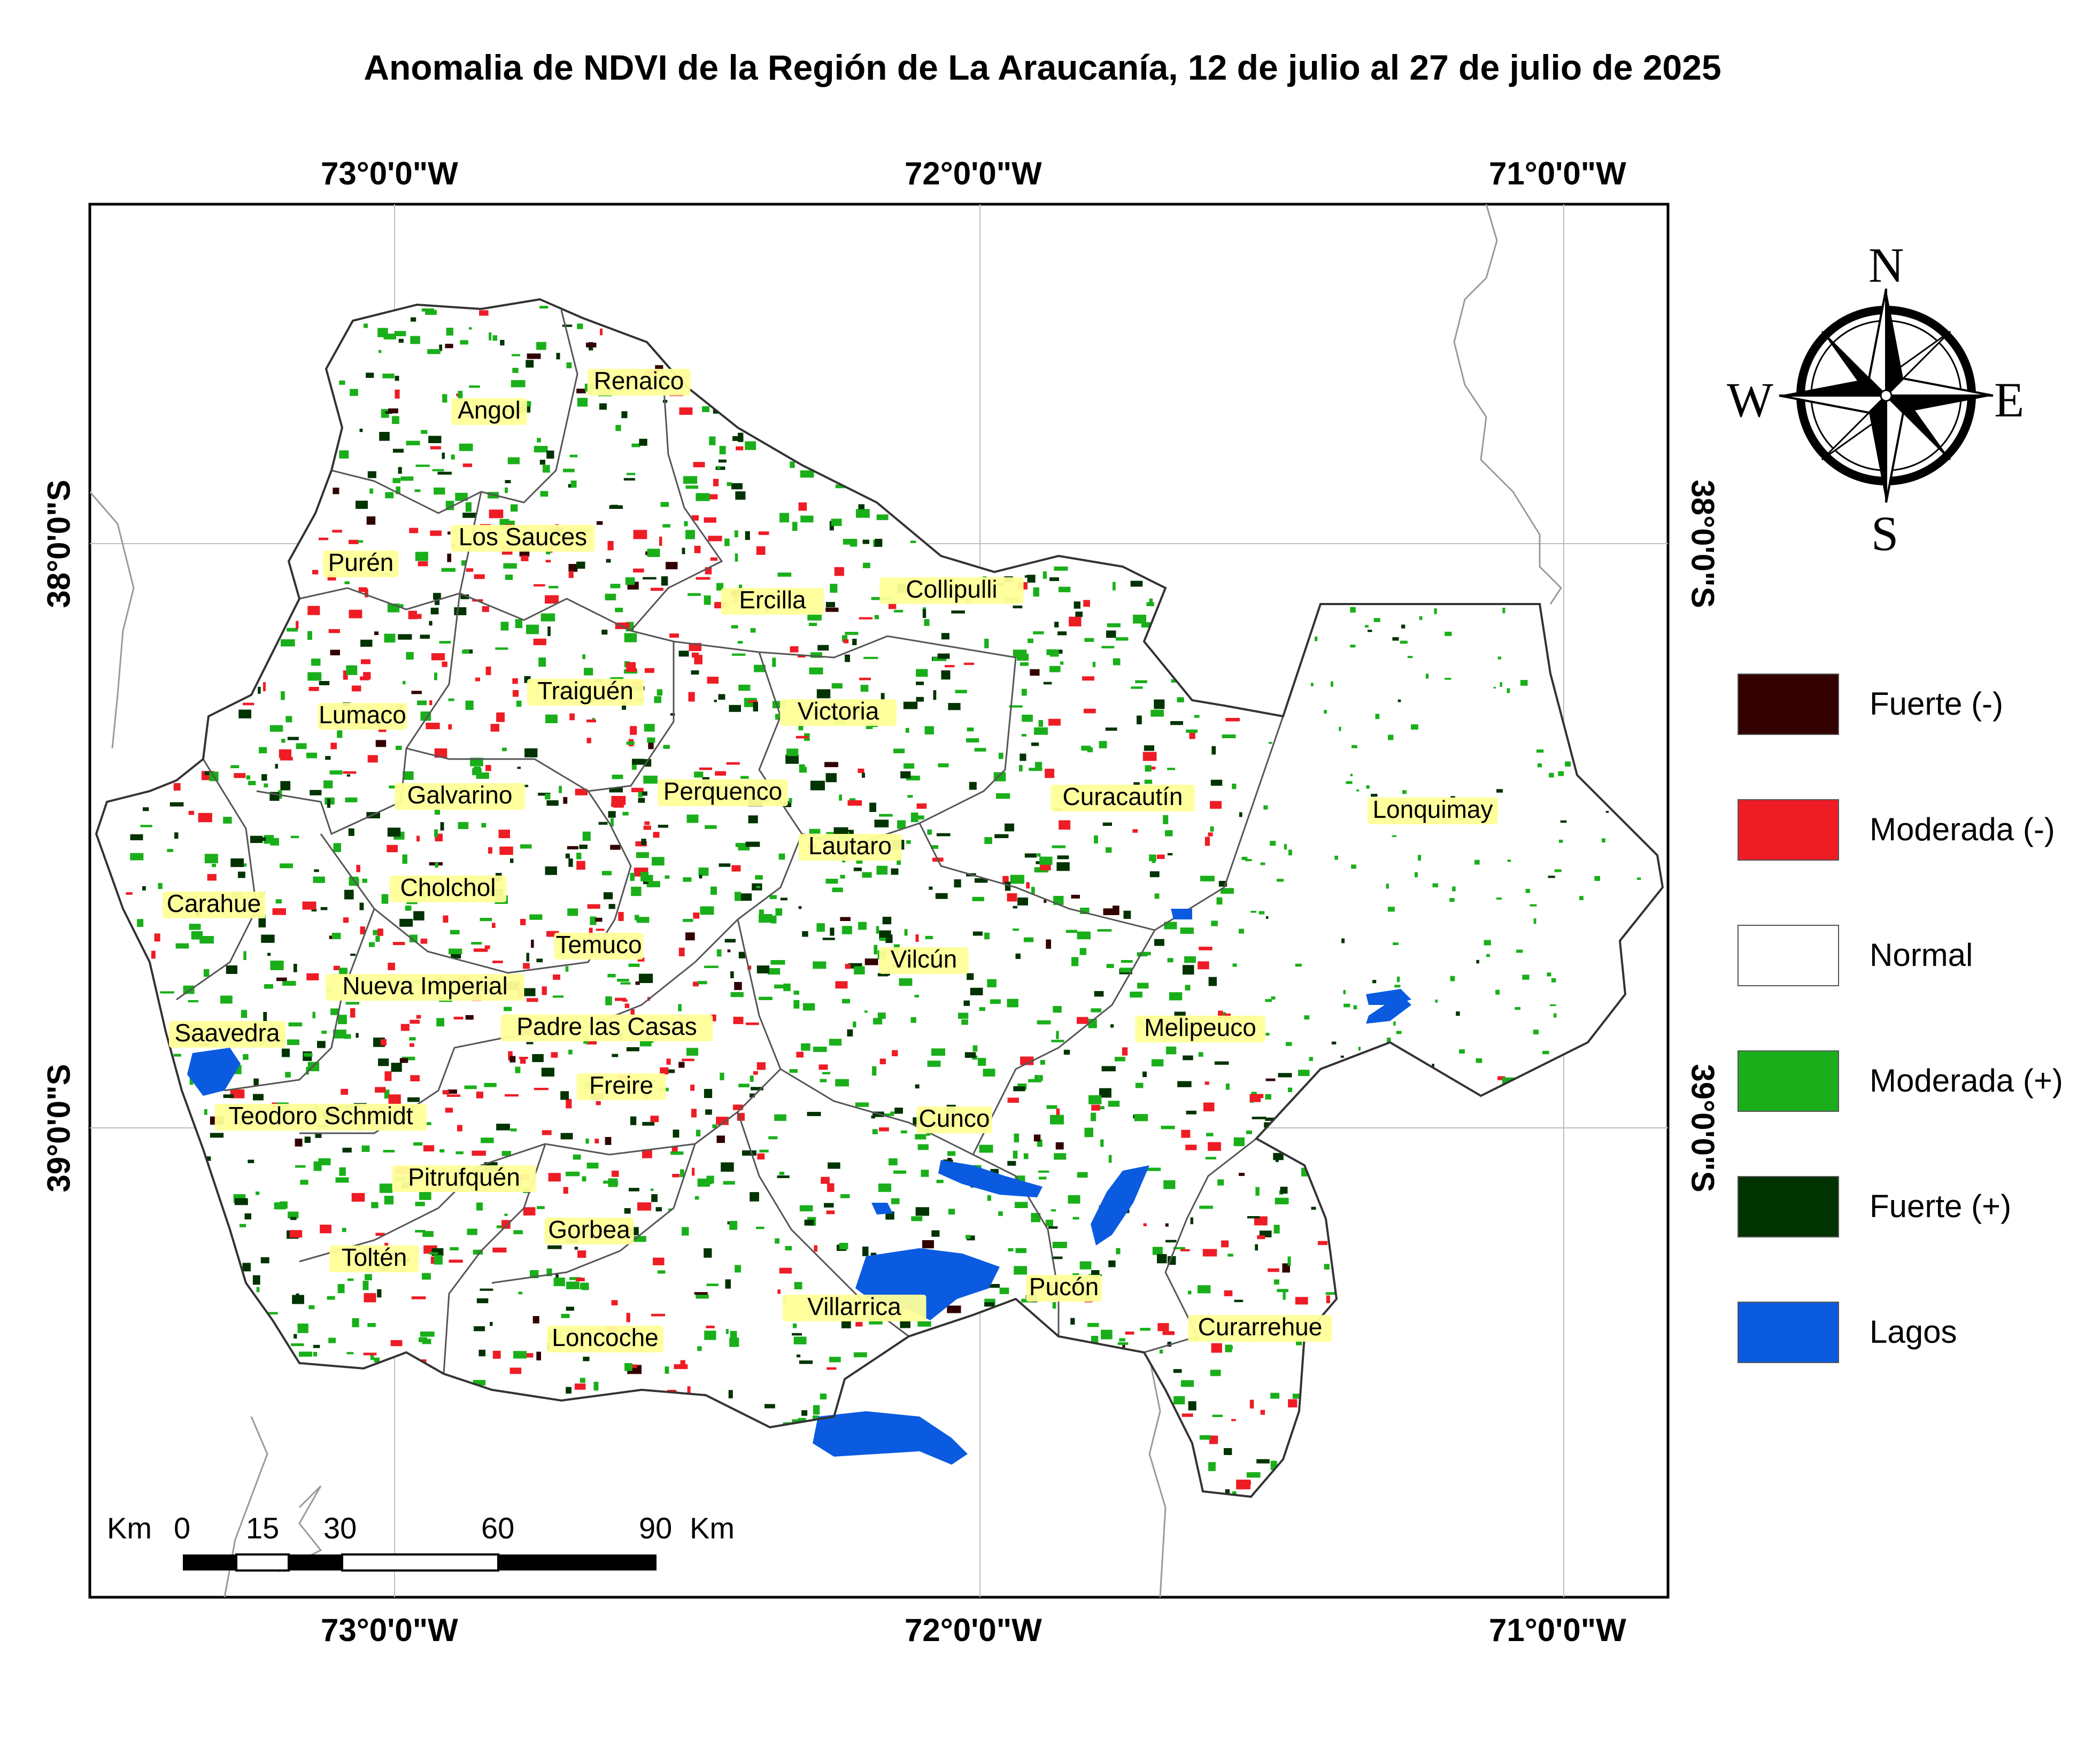 Image resolution: width=2085 pixels, height=1764 pixels. Describe the element at coordinates (1788, 955) in the screenshot. I see `legend-swatch` at that location.